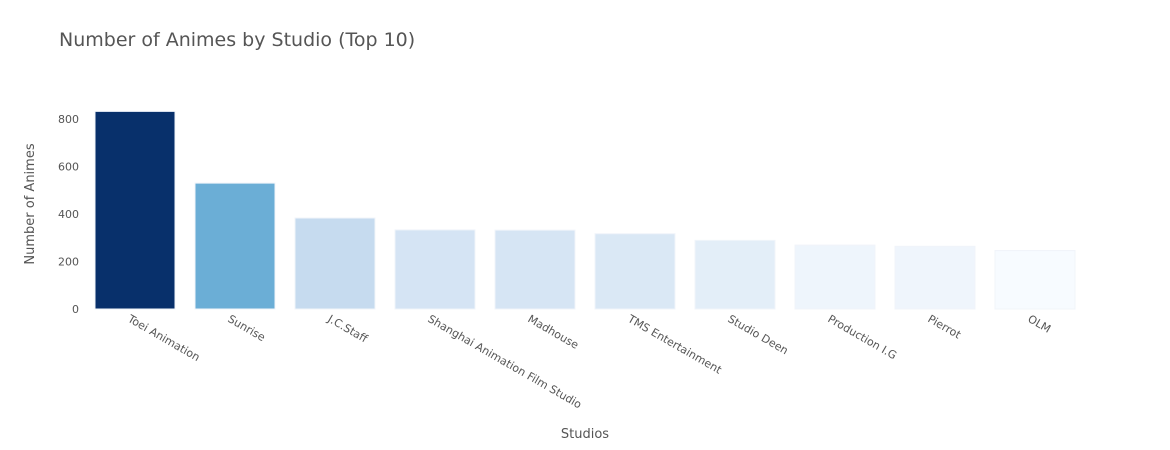 This screenshot has width=1170, height=450. What do you see at coordinates (68, 262) in the screenshot?
I see `y-tick-label: 200` at bounding box center [68, 262].